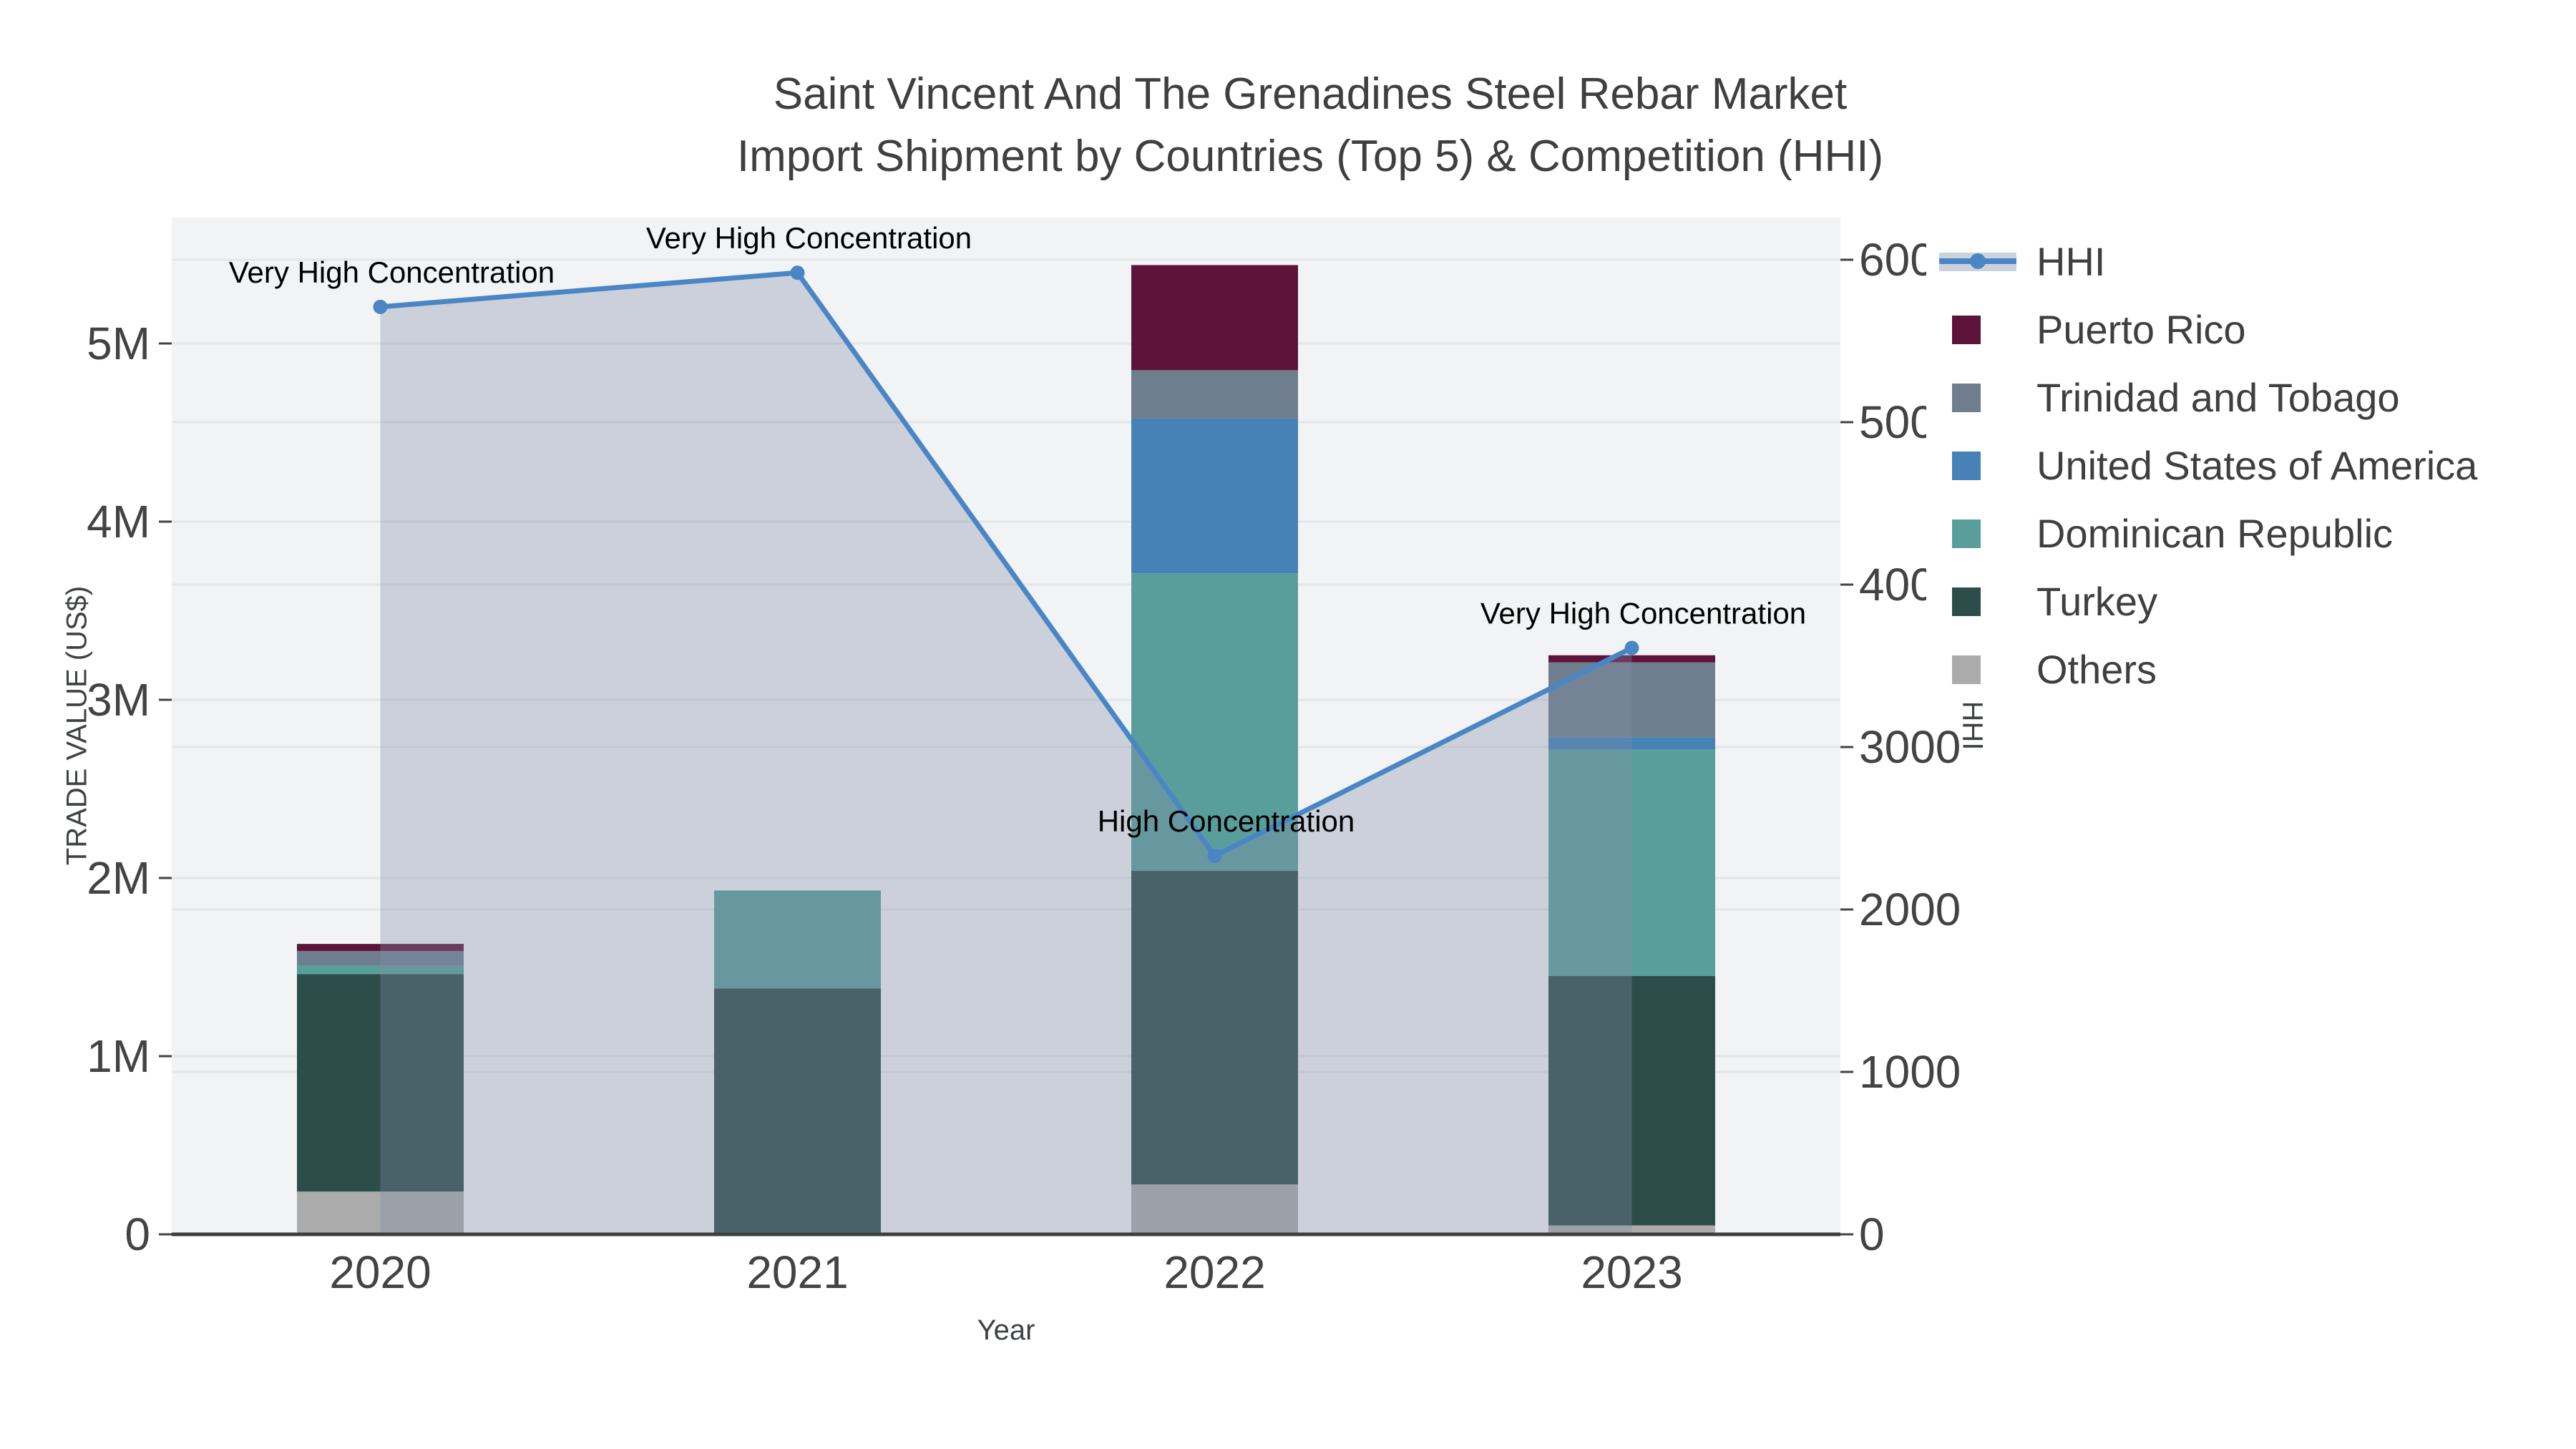 Image resolution: width=2576 pixels, height=1449 pixels. Describe the element at coordinates (2218, 397) in the screenshot. I see `legend-label: Trinidad and Tobago` at that location.